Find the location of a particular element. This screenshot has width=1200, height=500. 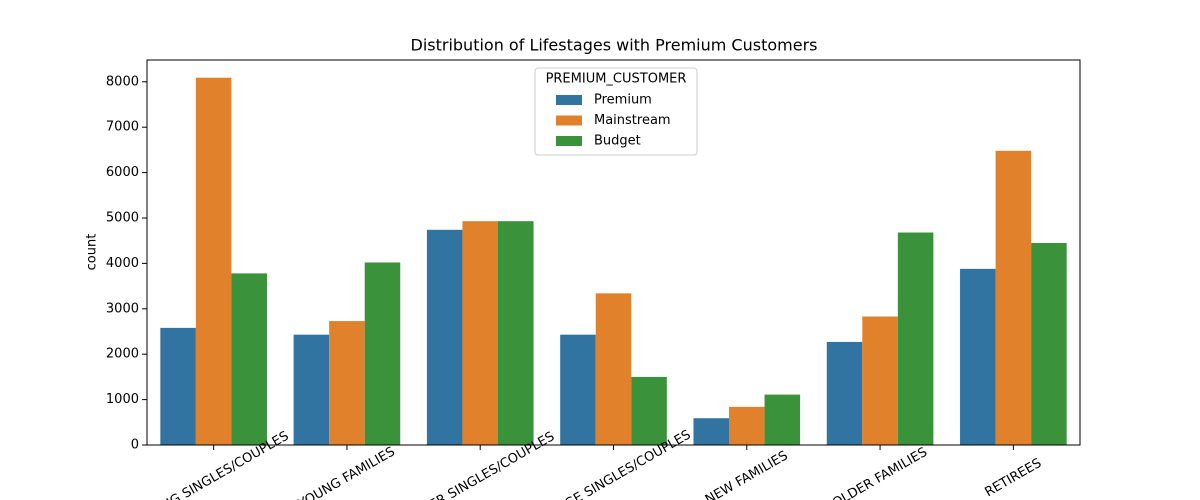

legend-label: Premium is located at coordinates (623, 100).